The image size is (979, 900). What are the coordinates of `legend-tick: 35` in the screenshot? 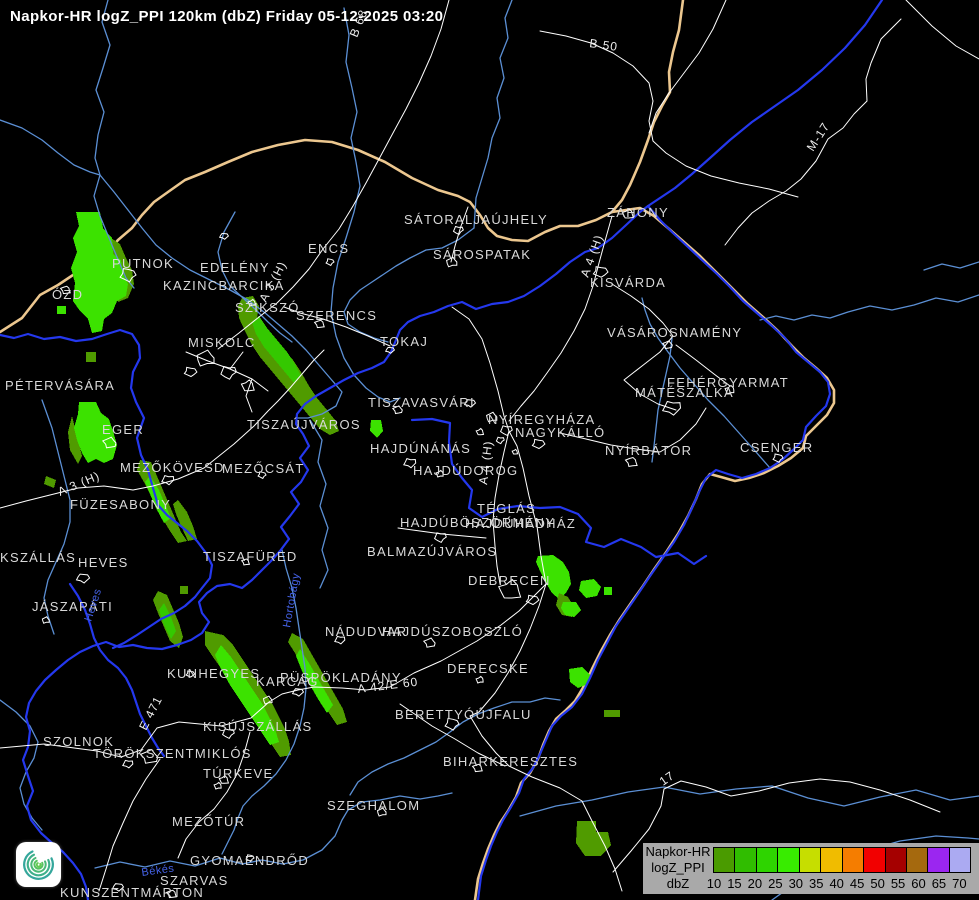 It's located at (816, 883).